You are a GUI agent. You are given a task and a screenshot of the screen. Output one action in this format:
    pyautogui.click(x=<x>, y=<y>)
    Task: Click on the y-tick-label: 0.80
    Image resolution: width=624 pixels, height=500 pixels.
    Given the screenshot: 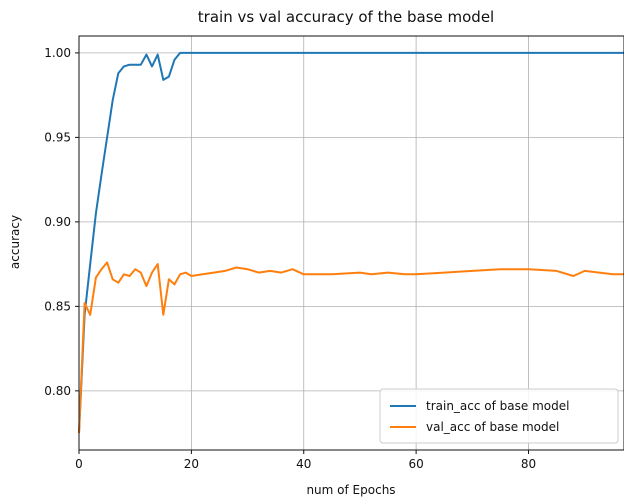 What is the action you would take?
    pyautogui.click(x=57, y=391)
    